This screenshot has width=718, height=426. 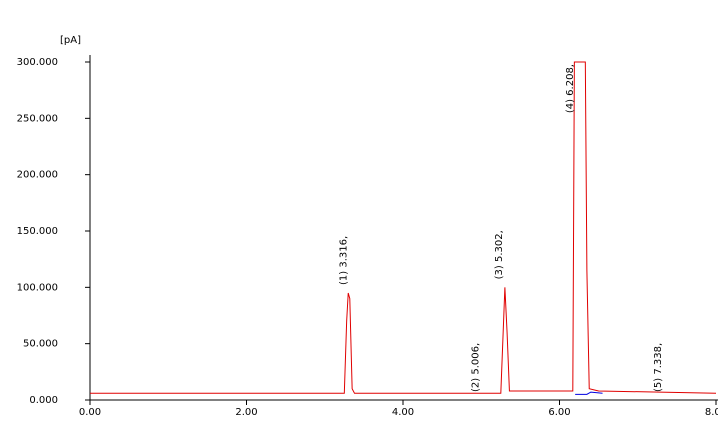 I want to click on x-tick-label: 0.00, so click(x=90, y=412).